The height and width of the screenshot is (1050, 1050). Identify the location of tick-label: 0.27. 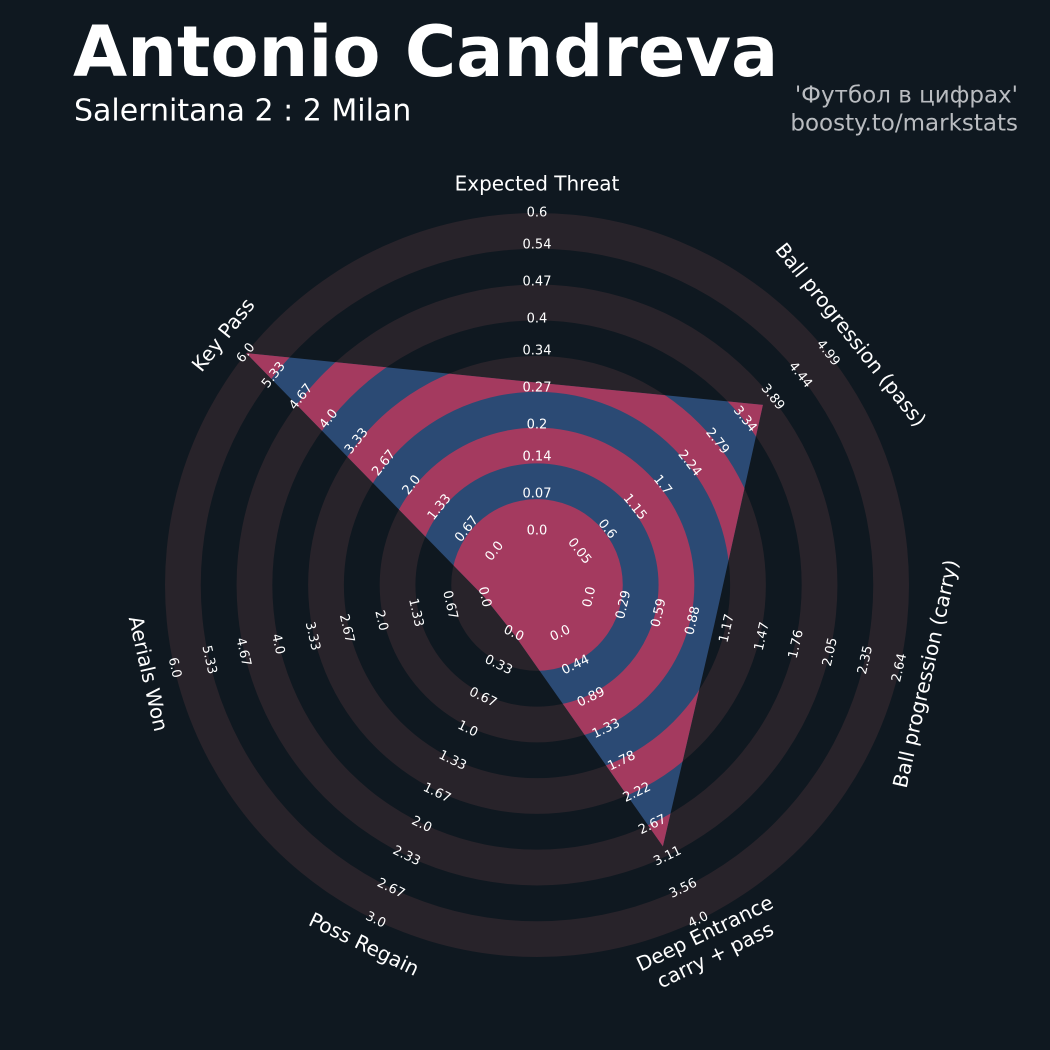
(537, 387).